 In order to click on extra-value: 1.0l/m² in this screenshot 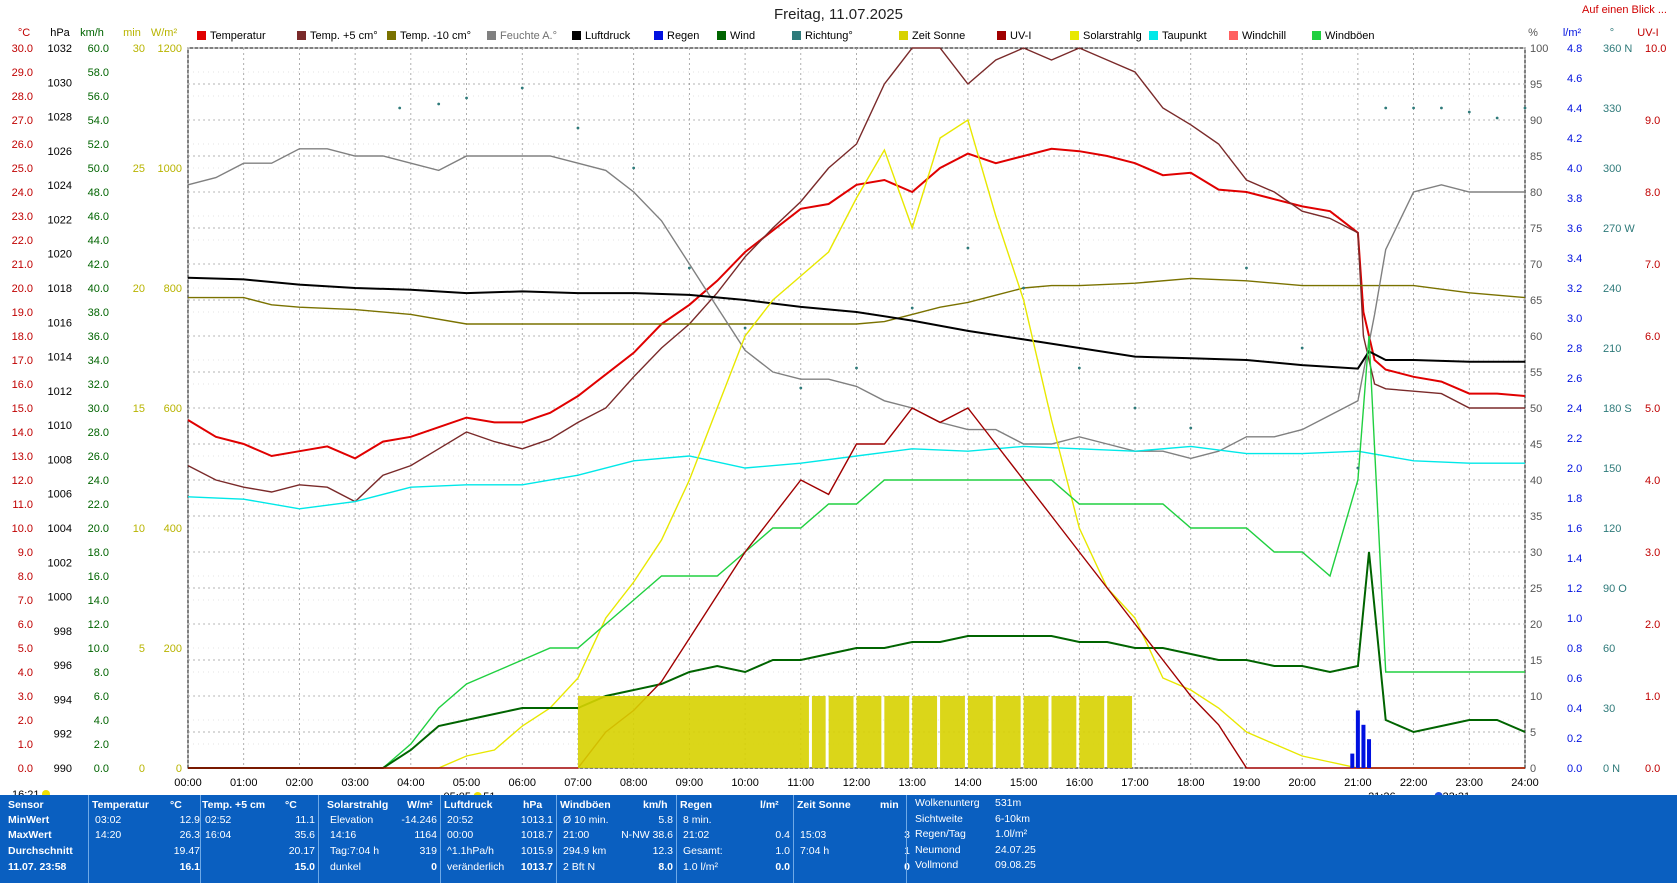, I will do `click(1011, 834)`.